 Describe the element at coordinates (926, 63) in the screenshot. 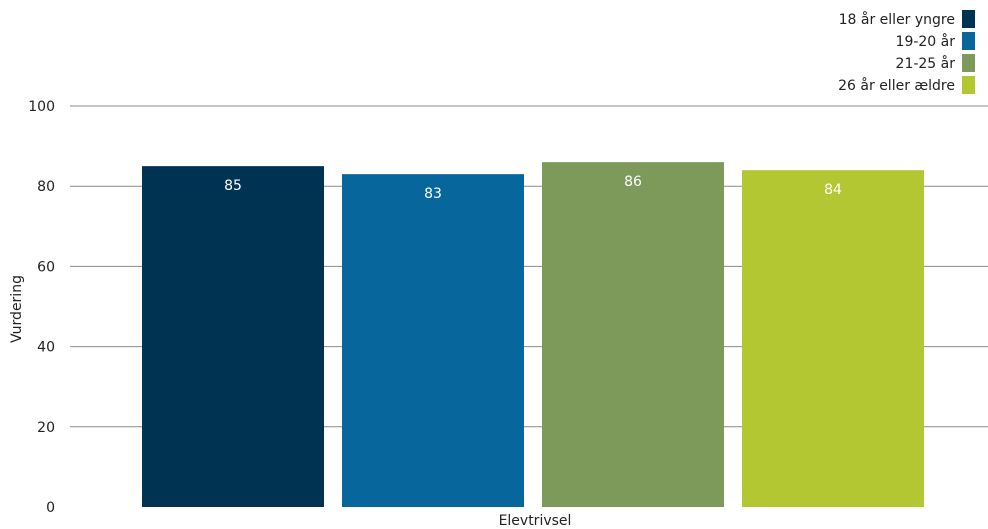

I see `legend-label: 21-25 år` at that location.